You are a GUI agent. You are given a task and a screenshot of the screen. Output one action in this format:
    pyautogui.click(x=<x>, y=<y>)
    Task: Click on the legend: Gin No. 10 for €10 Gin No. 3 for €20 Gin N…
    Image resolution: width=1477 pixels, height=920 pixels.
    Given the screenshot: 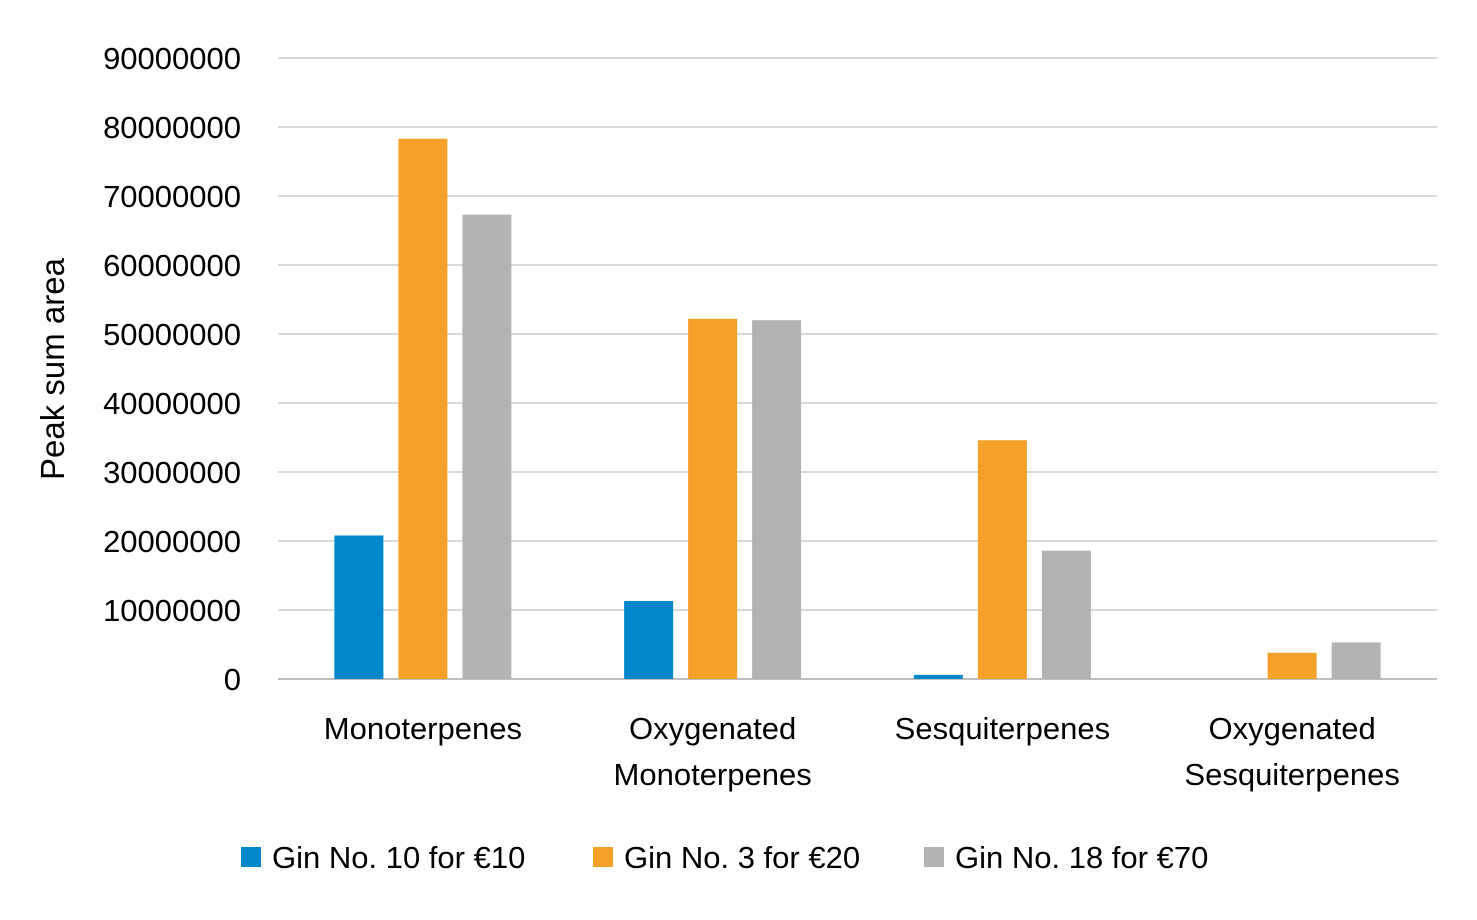 What is the action you would take?
    pyautogui.click(x=724, y=857)
    